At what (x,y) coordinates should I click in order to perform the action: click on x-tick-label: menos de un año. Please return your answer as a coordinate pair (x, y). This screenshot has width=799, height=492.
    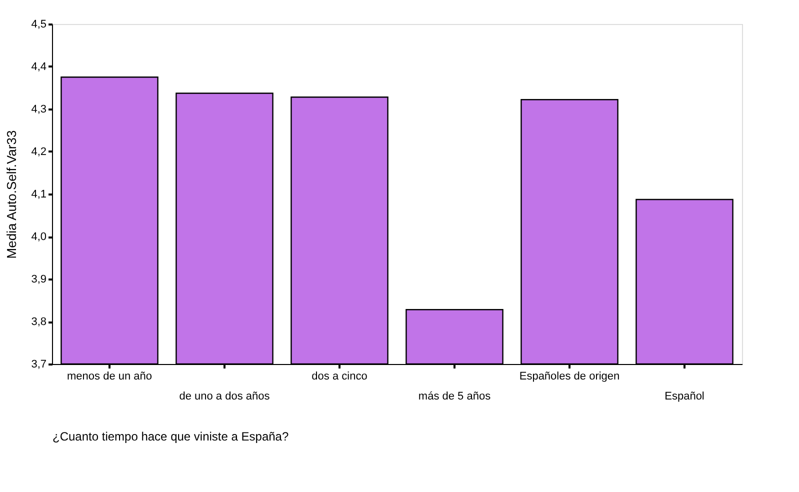
    Looking at the image, I should click on (109, 376).